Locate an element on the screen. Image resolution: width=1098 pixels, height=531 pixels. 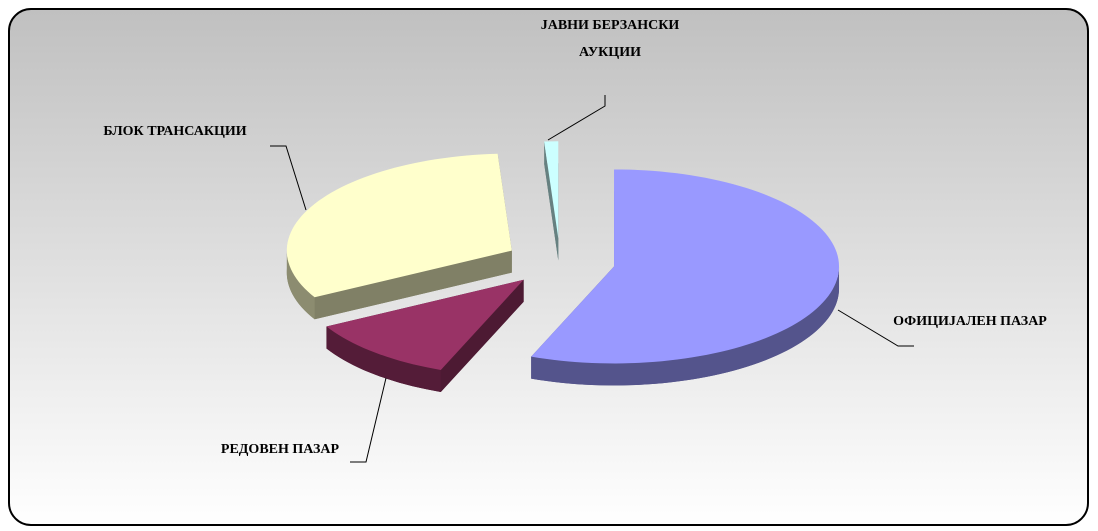
slice-label: БЛОК ТРАНСАКЦИИ is located at coordinates (175, 131).